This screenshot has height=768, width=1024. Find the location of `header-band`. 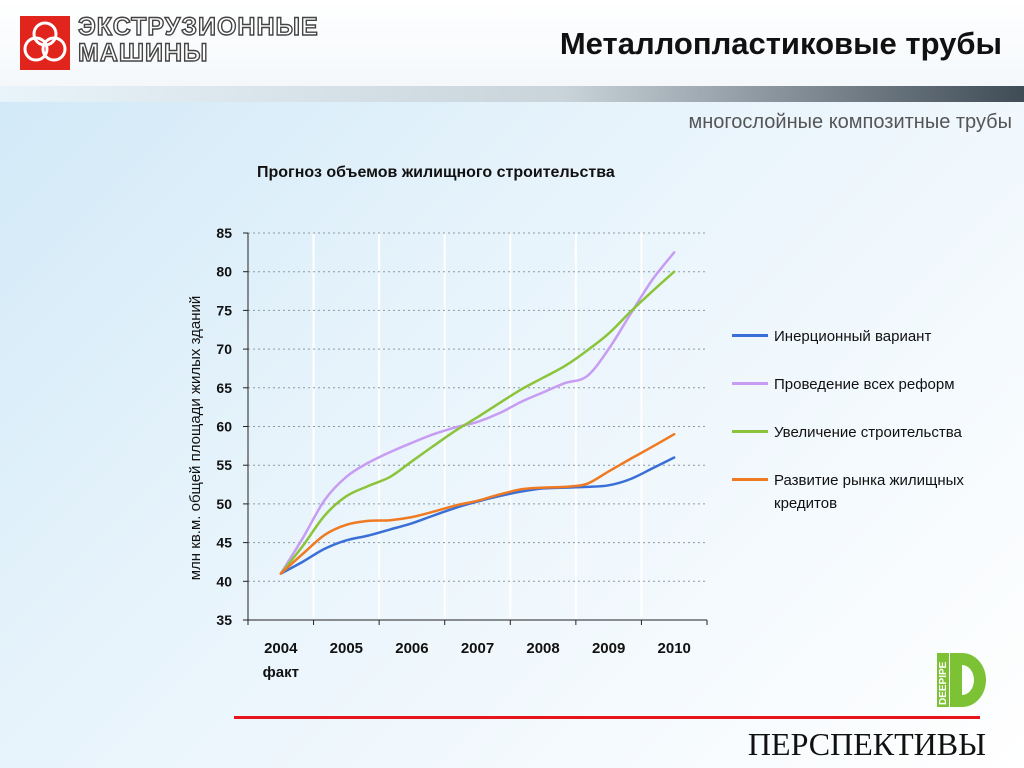

header-band is located at coordinates (512, 94).